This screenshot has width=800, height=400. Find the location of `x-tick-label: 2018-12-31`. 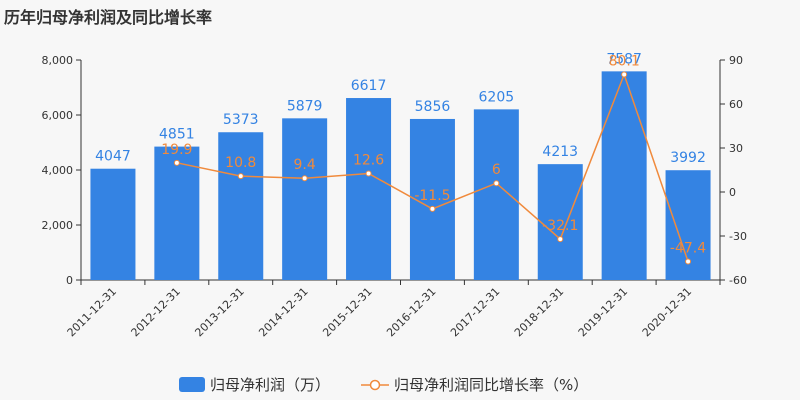

x-tick-label: 2018-12-31 is located at coordinates (539, 312).